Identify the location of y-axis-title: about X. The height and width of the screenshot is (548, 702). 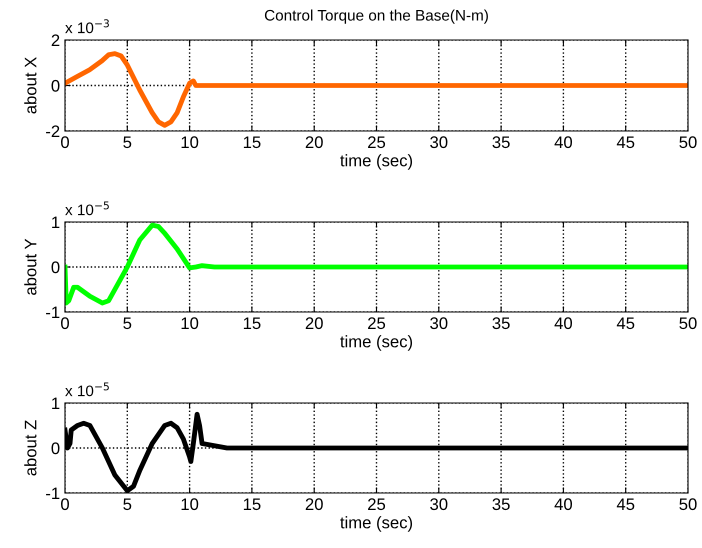
(30, 85).